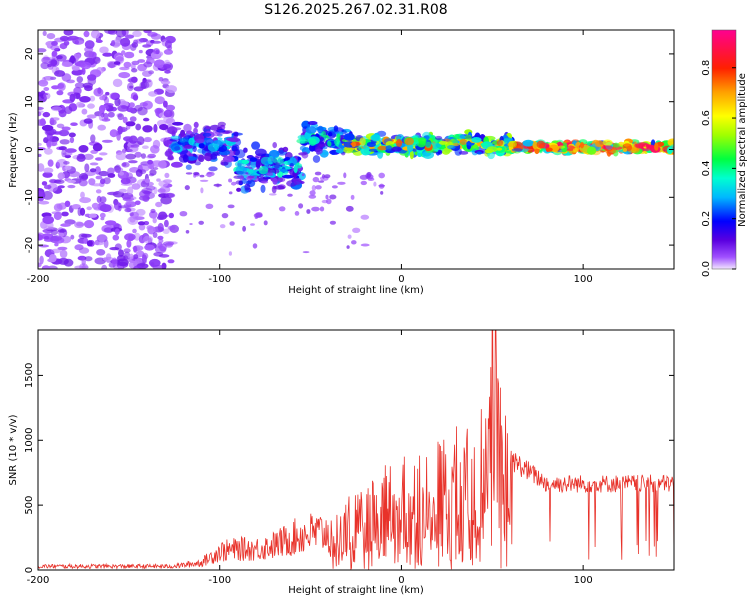 The width and height of the screenshot is (750, 600). Describe the element at coordinates (29, 149) in the screenshot. I see `spectrogram-y-tick-label: 0` at that location.